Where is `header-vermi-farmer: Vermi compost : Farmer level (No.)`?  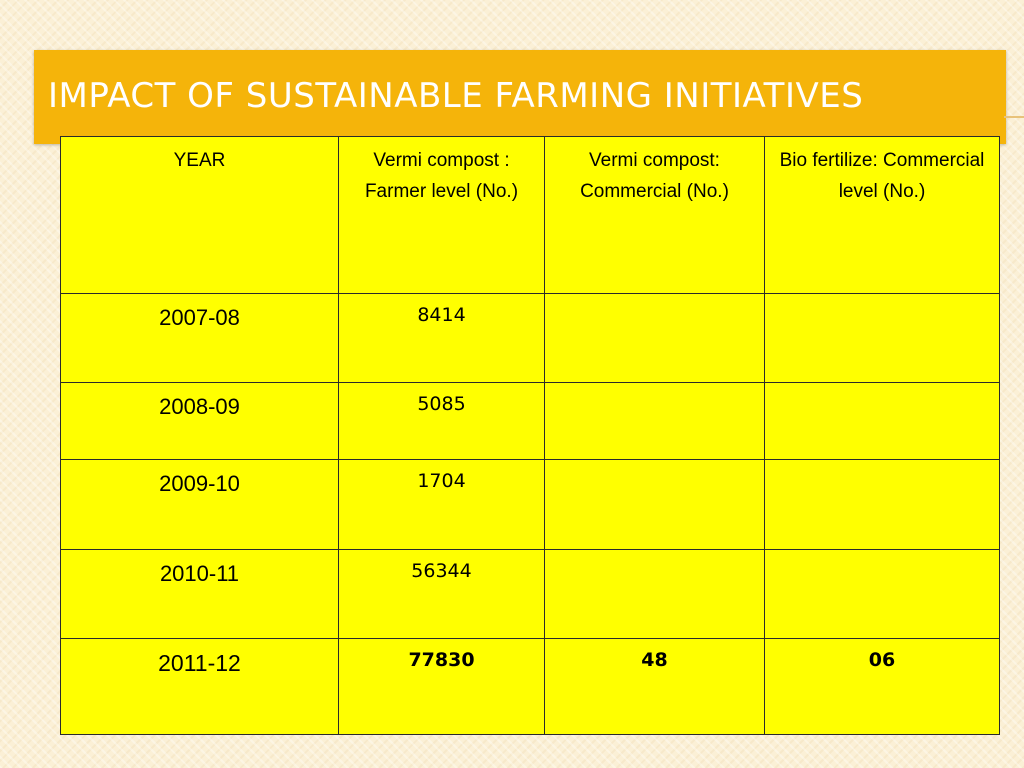
header-vermi-farmer: Vermi compost : Farmer level (No.) is located at coordinates (441, 215).